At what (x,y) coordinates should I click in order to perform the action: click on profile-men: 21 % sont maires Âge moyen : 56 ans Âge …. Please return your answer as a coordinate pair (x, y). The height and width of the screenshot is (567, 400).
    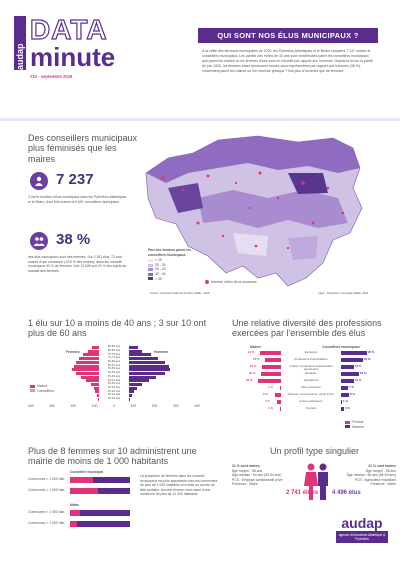
    Looking at the image, I should click on (371, 475).